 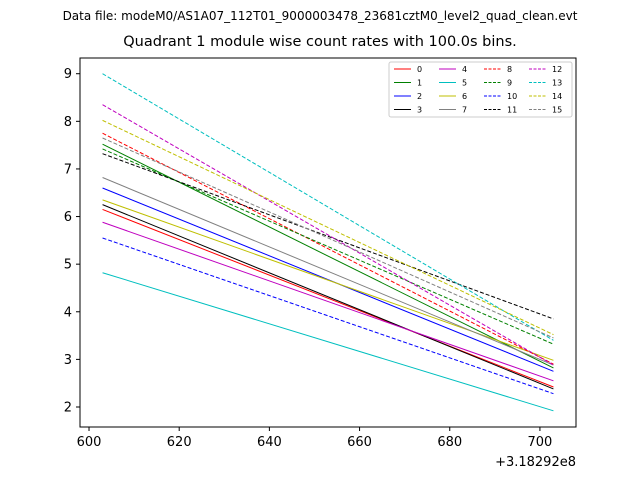 What do you see at coordinates (68, 169) in the screenshot?
I see `y-tick-label: 7` at bounding box center [68, 169].